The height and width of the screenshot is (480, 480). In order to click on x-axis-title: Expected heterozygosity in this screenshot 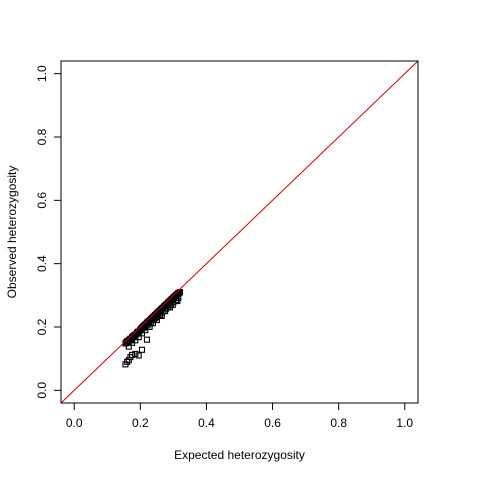, I will do `click(239, 455)`.